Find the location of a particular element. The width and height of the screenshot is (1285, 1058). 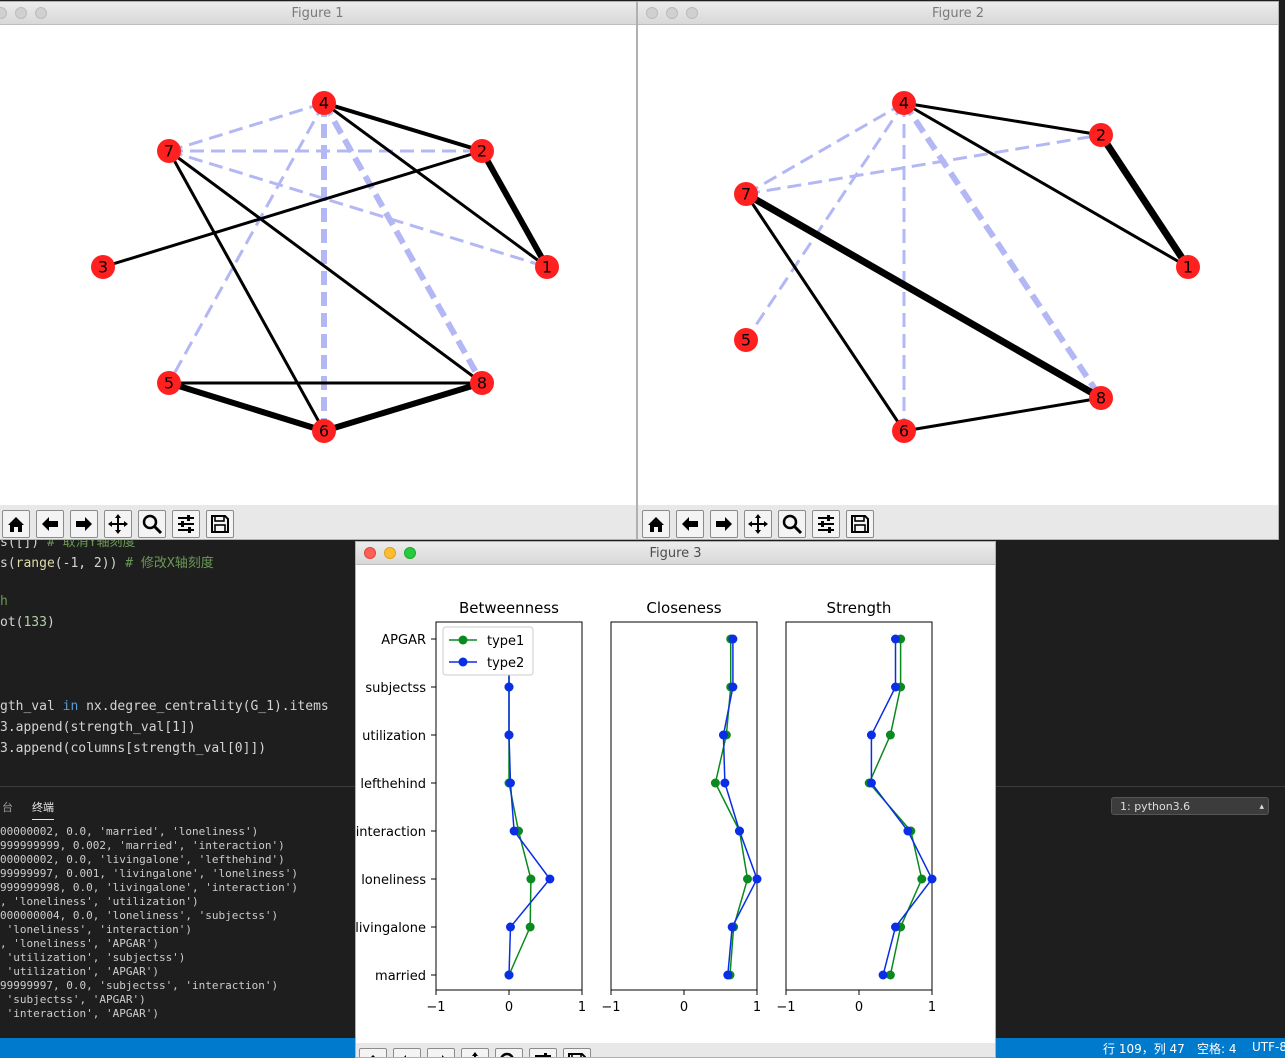

y-tick-label: interaction is located at coordinates (391, 832).